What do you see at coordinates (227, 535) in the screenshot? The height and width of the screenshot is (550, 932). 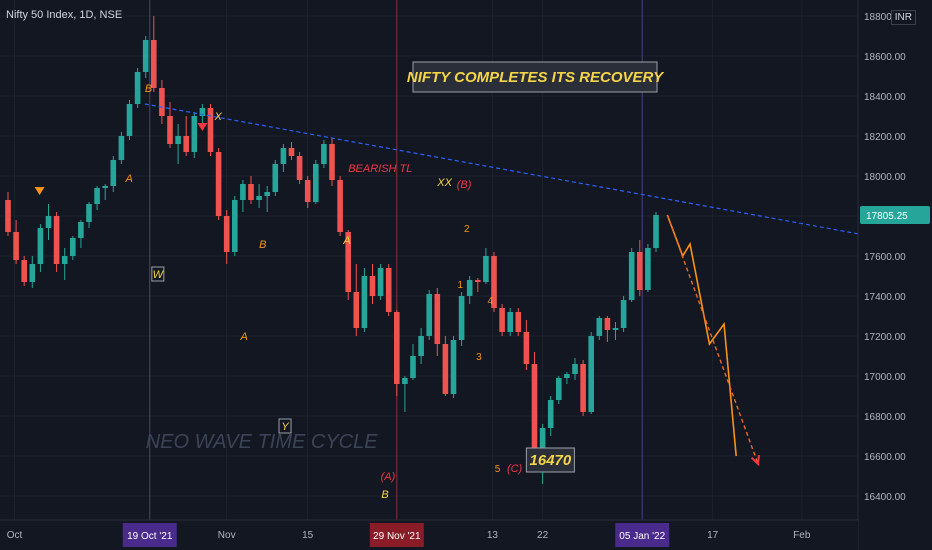 I see `x-tick-label: Nov` at bounding box center [227, 535].